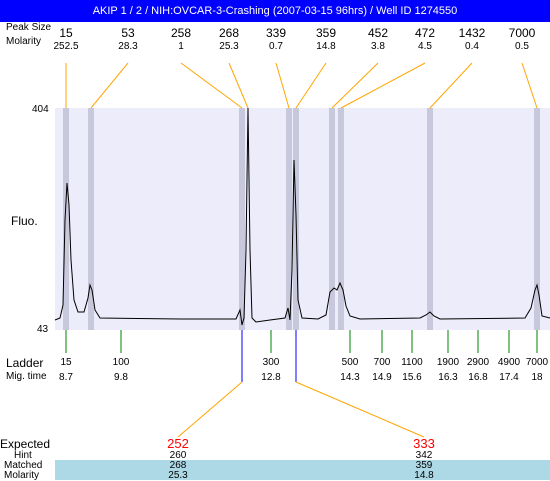 This screenshot has height=481, width=550. Describe the element at coordinates (378, 33) in the screenshot. I see `peak-size: 452` at that location.